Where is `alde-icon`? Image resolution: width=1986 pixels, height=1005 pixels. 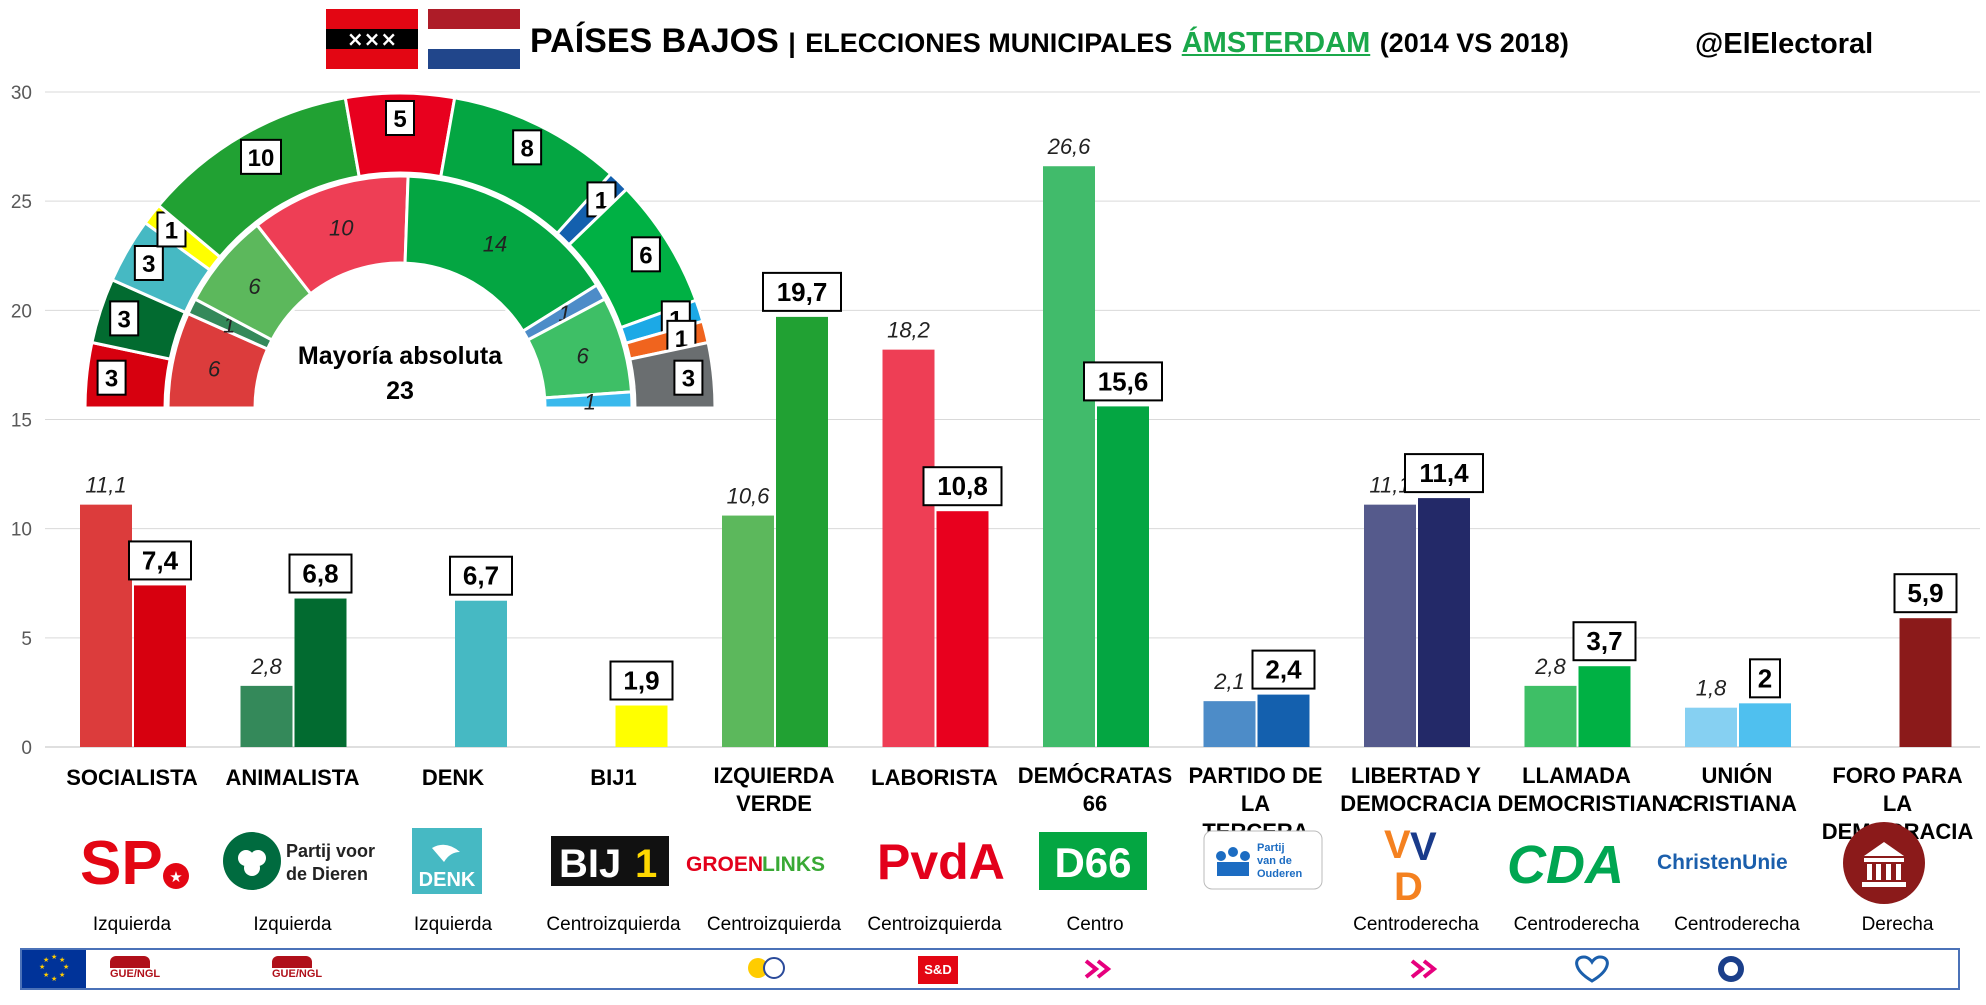 alde-icon is located at coordinates (1099, 971).